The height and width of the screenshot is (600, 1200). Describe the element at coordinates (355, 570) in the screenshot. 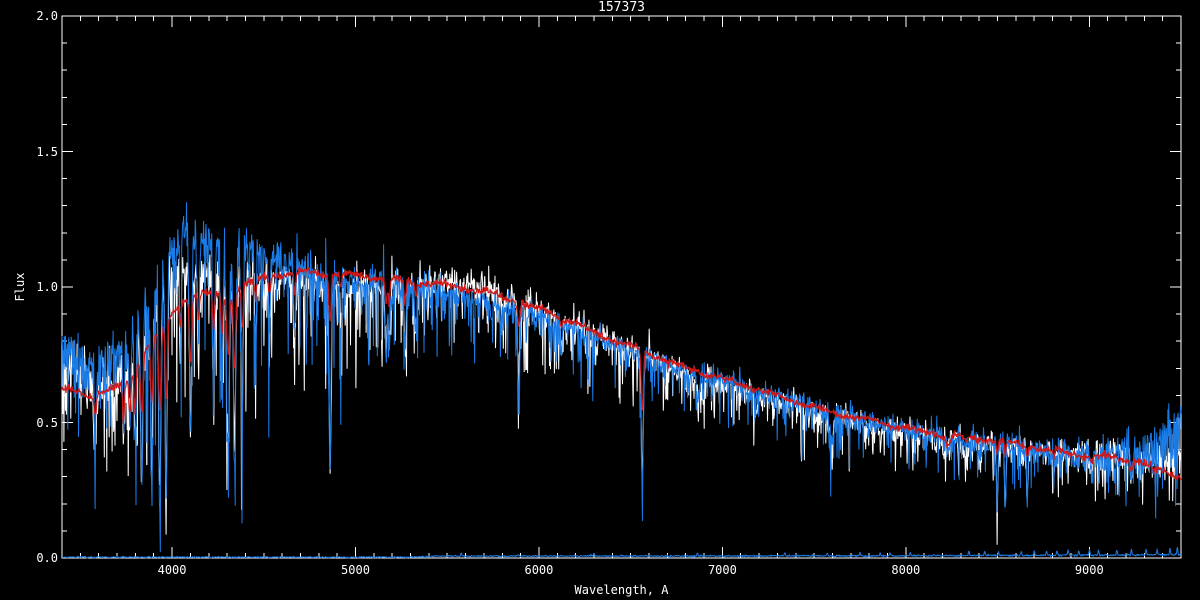

I see `x-tick-label: 5000` at that location.